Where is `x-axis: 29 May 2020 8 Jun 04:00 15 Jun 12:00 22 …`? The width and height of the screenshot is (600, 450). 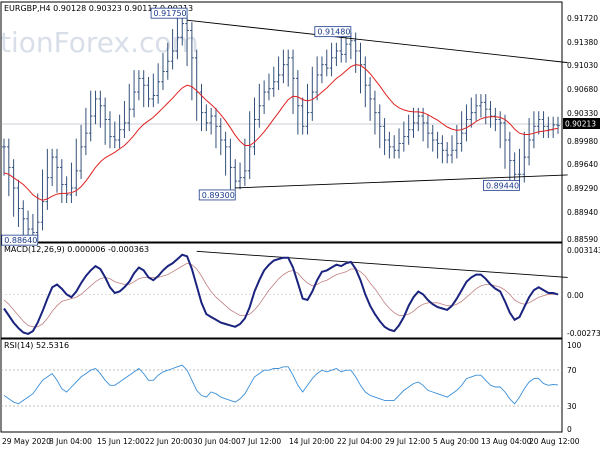
x-axis: 29 May 2020 8 Jun 04:00 15 Jun 12:00 22 … is located at coordinates (291, 441).